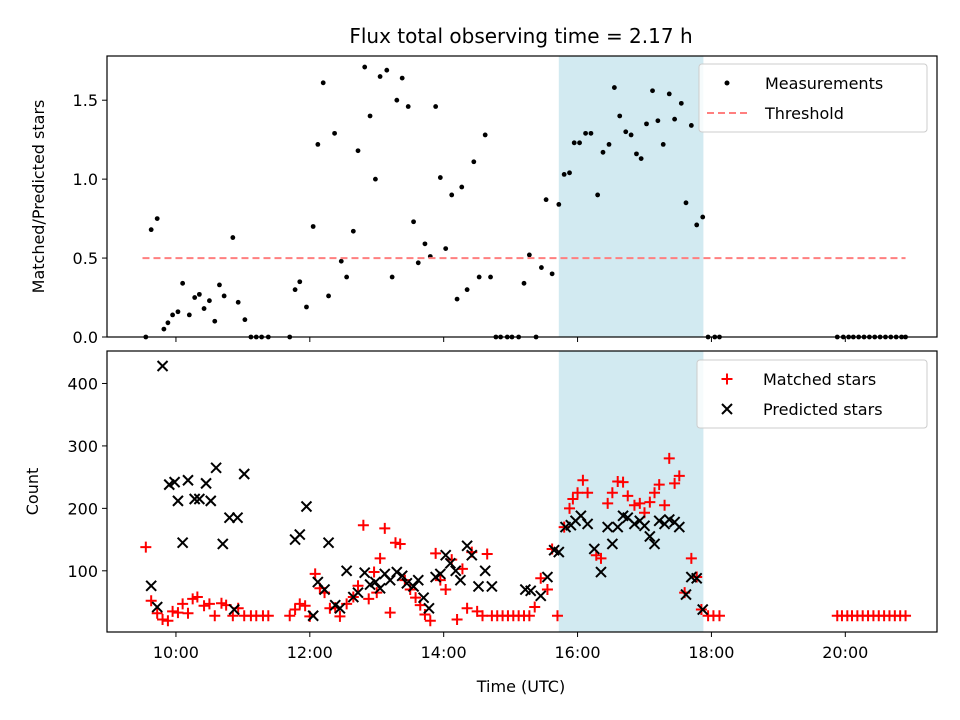 The image size is (960, 720). What do you see at coordinates (727, 409) in the screenshot?
I see `legend-predicted-marker` at bounding box center [727, 409].